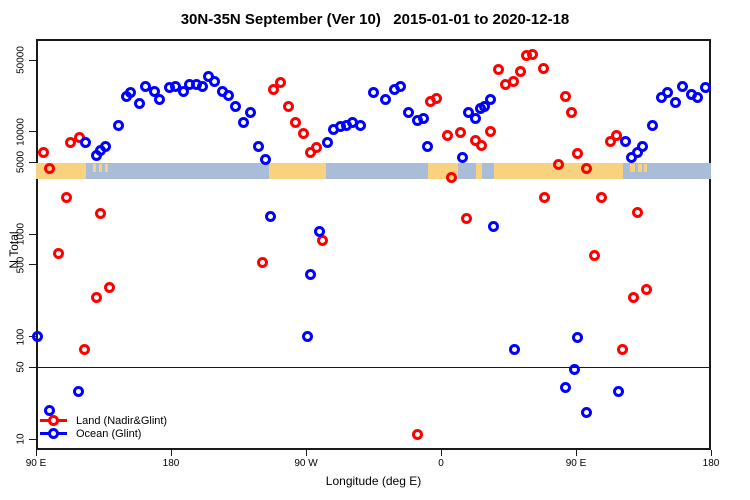 This screenshot has height=500, width=750. I want to click on legend-label: Land (Nadir&Glint), so click(122, 420).